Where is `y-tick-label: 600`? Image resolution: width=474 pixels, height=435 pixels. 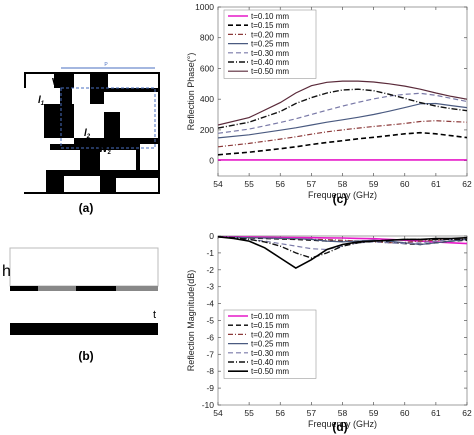
y-tick-label: 600 is located at coordinates (207, 68).